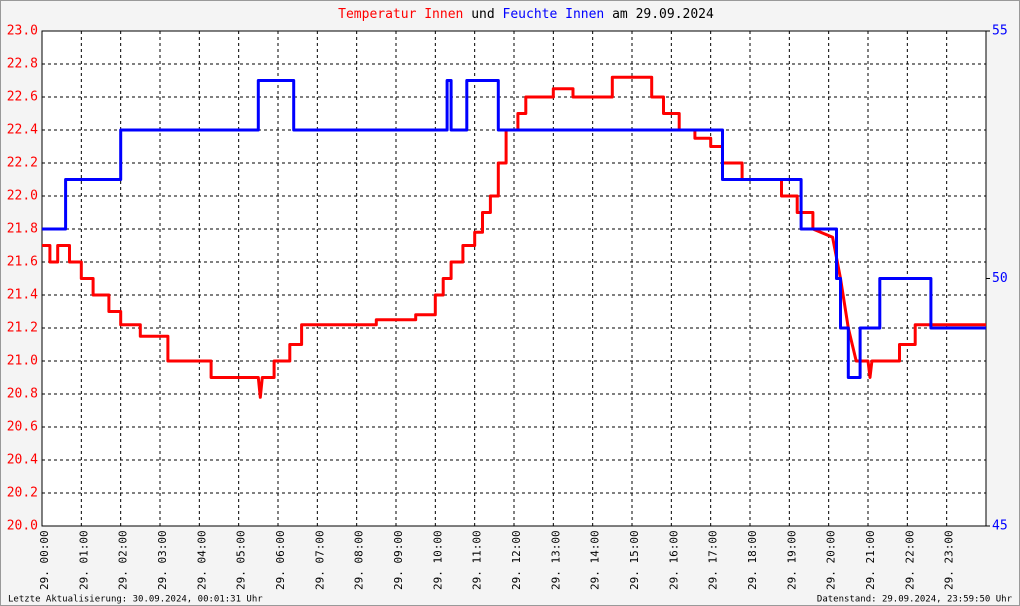 The width and height of the screenshot is (1020, 606). Describe the element at coordinates (22, 460) in the screenshot. I see `y-tick-label: 20.4` at that location.